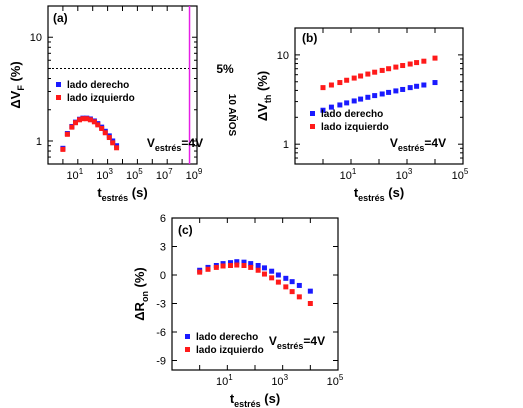 The height and width of the screenshot is (408, 523). Describe the element at coordinates (163, 219) in the screenshot. I see `y-tick-label: 6` at that location.